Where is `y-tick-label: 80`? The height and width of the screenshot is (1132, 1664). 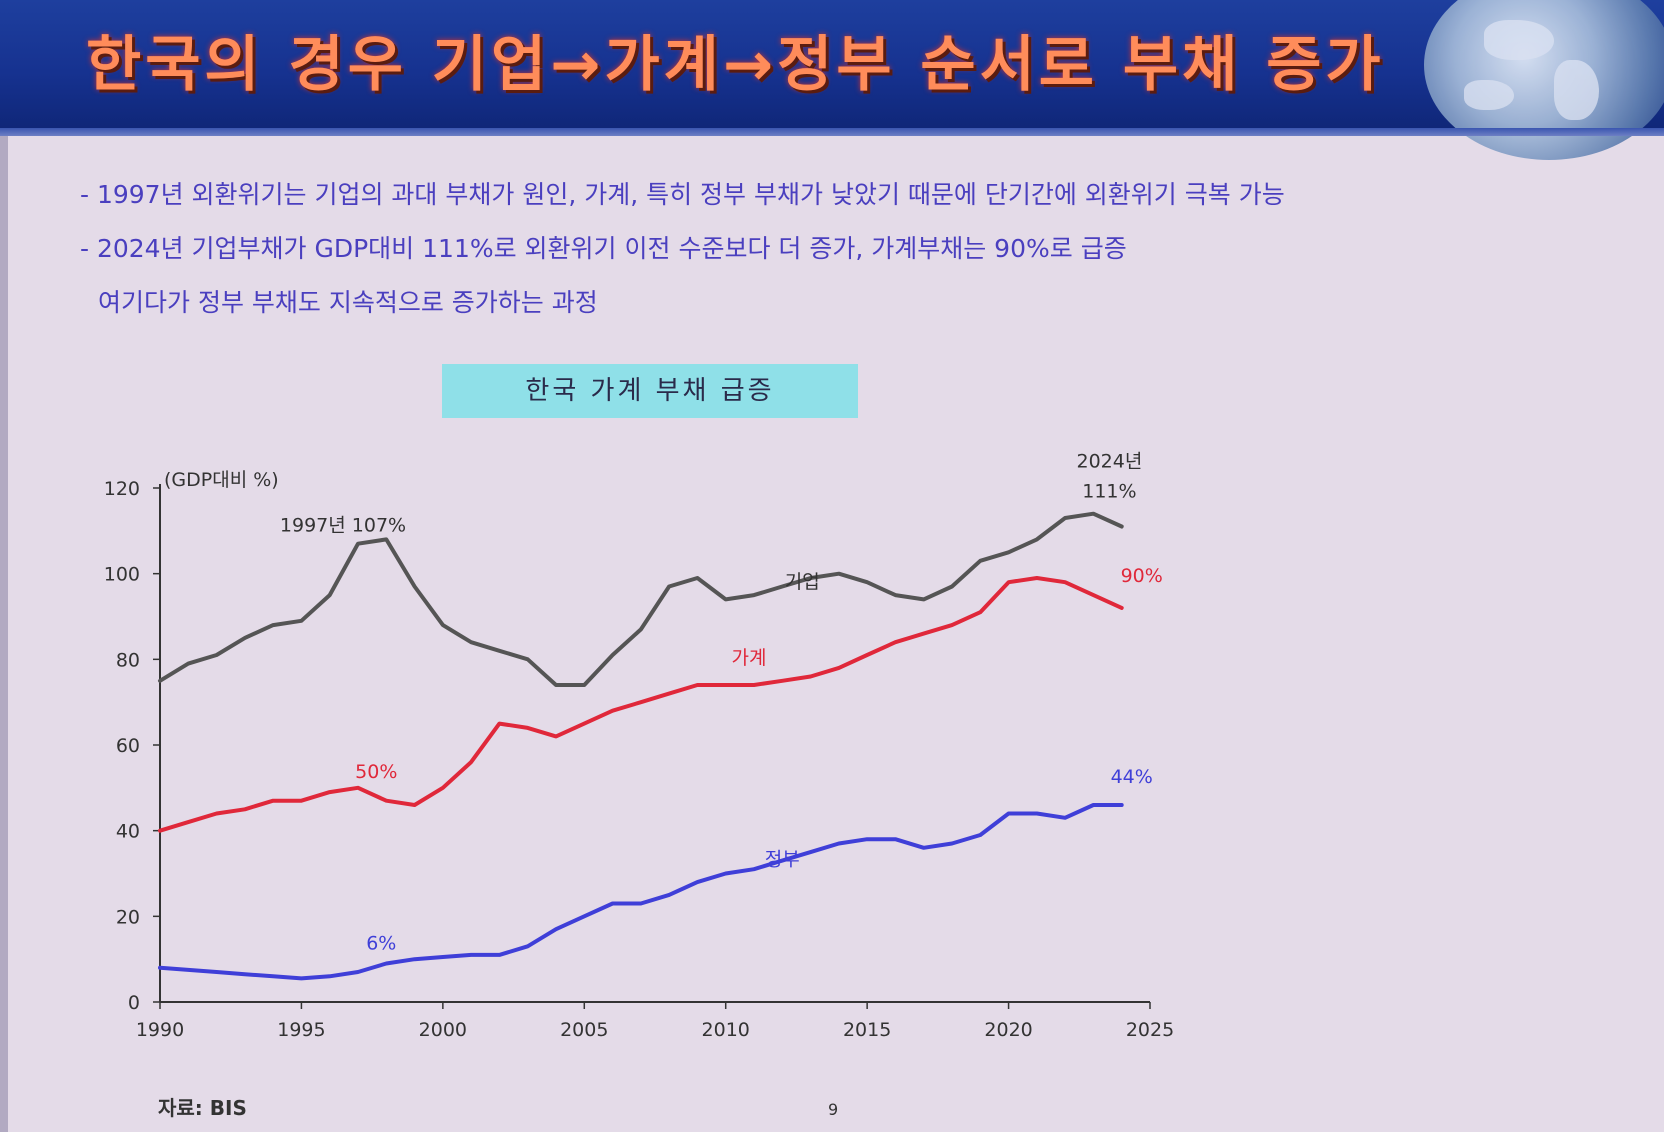 y-tick-label: 80 is located at coordinates (128, 660).